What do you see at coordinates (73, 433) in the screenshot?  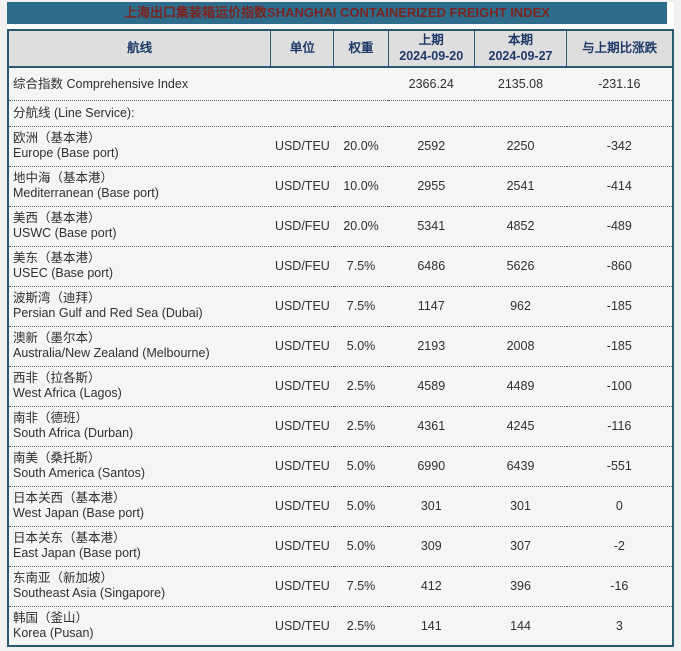 I see `route-name-en: South Africa (Durban)` at bounding box center [73, 433].